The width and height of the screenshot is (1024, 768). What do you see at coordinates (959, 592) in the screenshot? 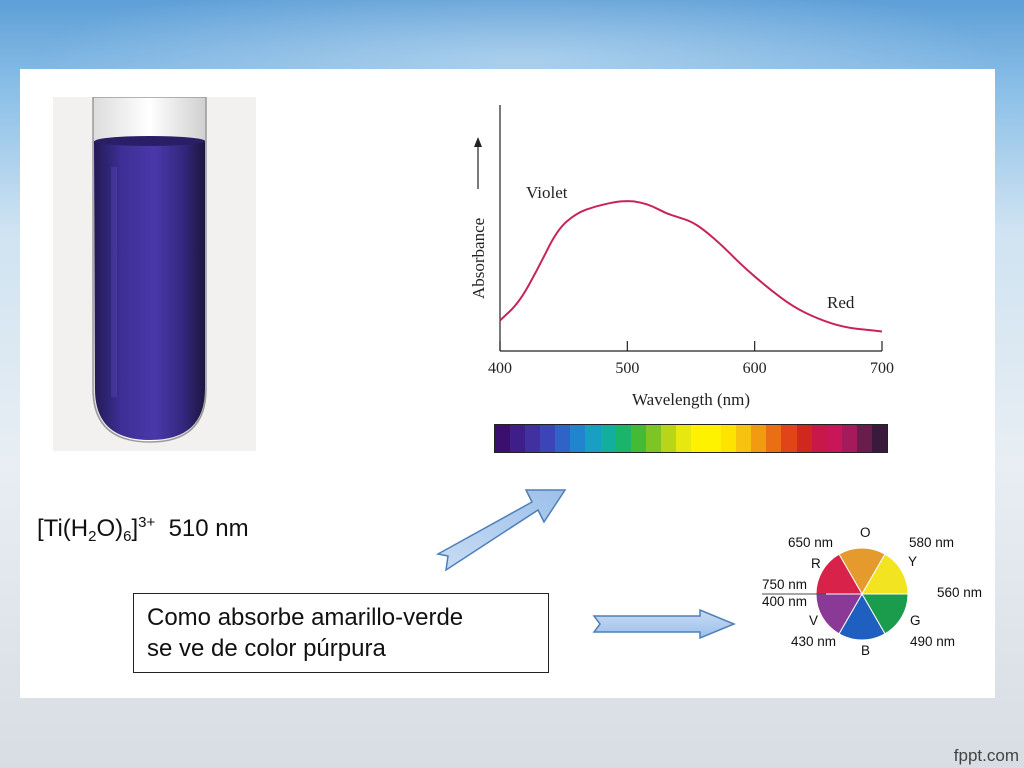
I see `wavelength-560: 560 nm` at bounding box center [959, 592].